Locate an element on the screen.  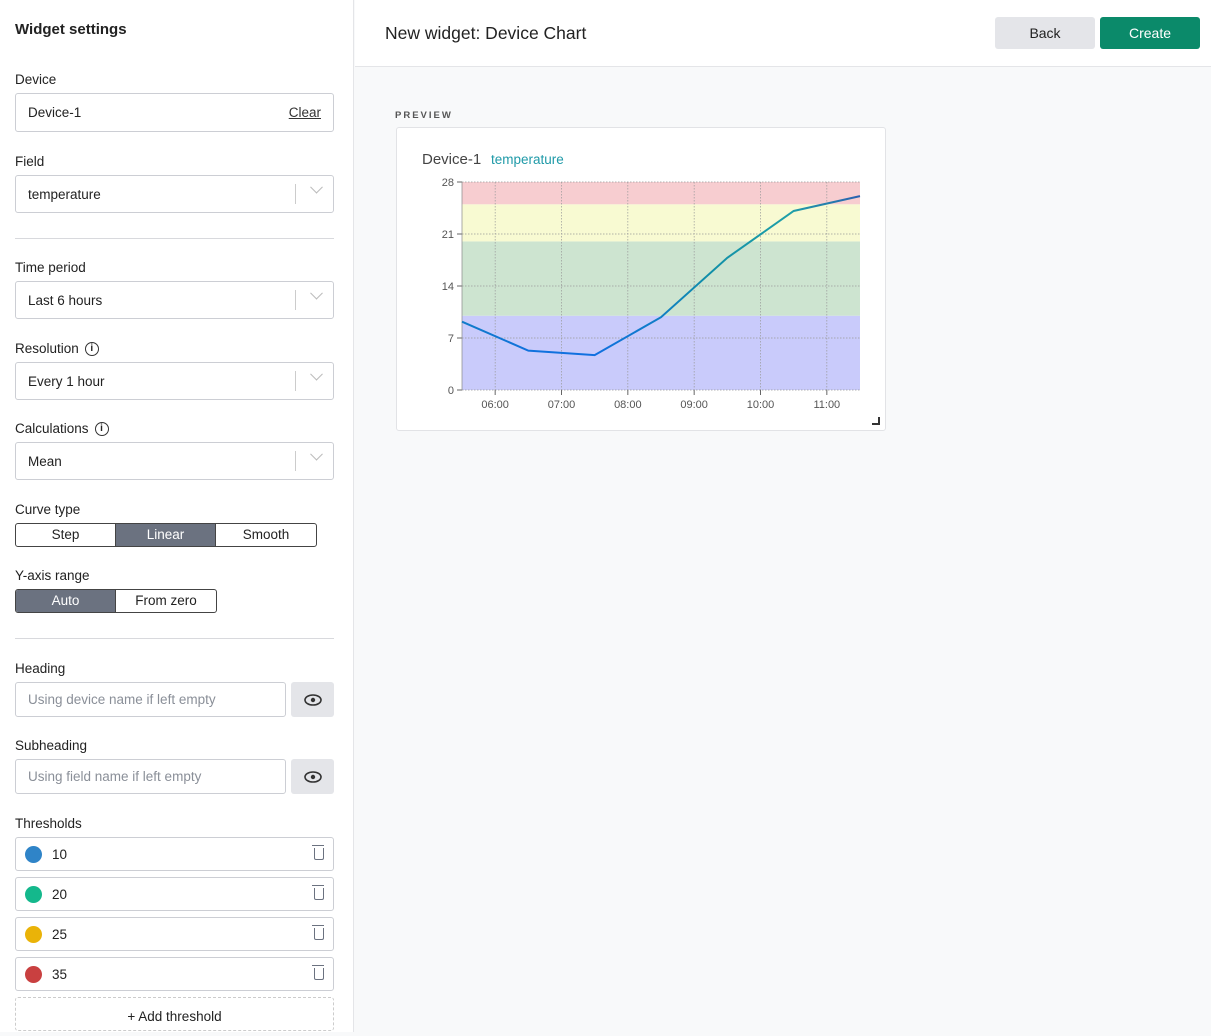
resize-handle-icon is located at coordinates (876, 421).